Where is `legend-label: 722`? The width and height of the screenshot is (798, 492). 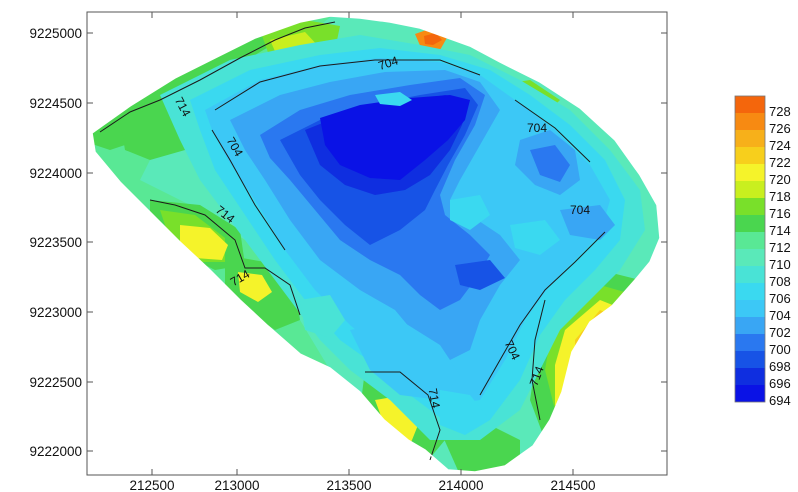 legend-label: 722 is located at coordinates (780, 162).